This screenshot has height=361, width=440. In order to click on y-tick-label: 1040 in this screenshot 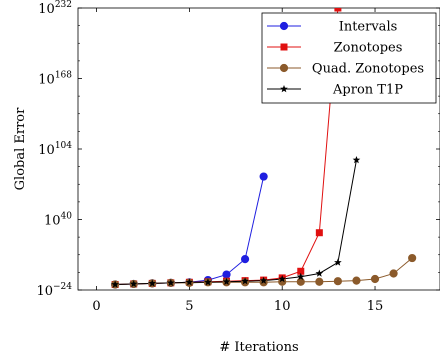, I will do `click(58, 220)`.